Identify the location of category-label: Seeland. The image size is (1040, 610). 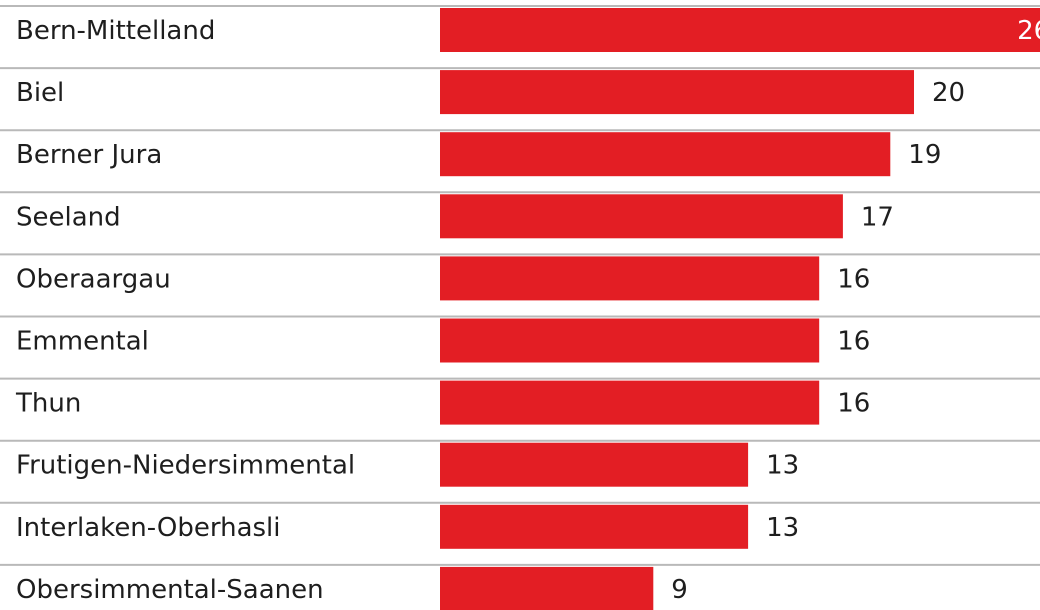
(68, 217).